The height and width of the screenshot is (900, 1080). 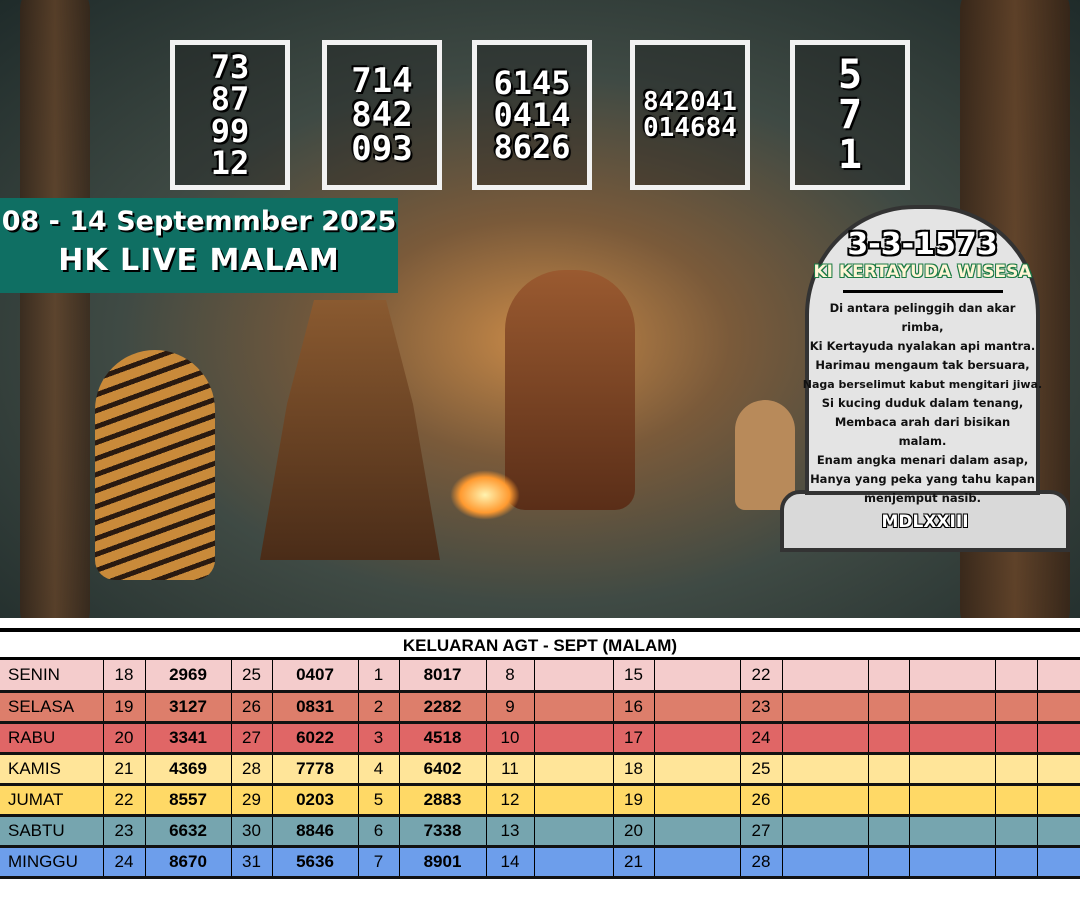 What do you see at coordinates (314, 707) in the screenshot?
I see `result-cell: 0831` at bounding box center [314, 707].